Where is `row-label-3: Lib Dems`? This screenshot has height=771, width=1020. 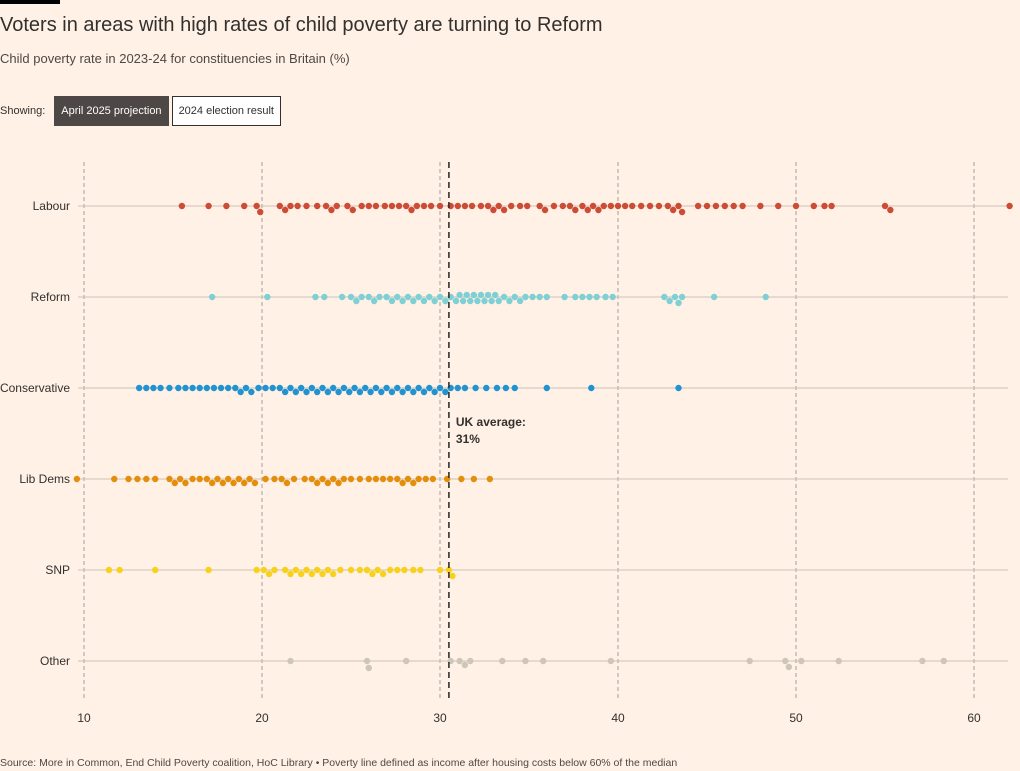
row-label-3: Lib Dems is located at coordinates (44, 479).